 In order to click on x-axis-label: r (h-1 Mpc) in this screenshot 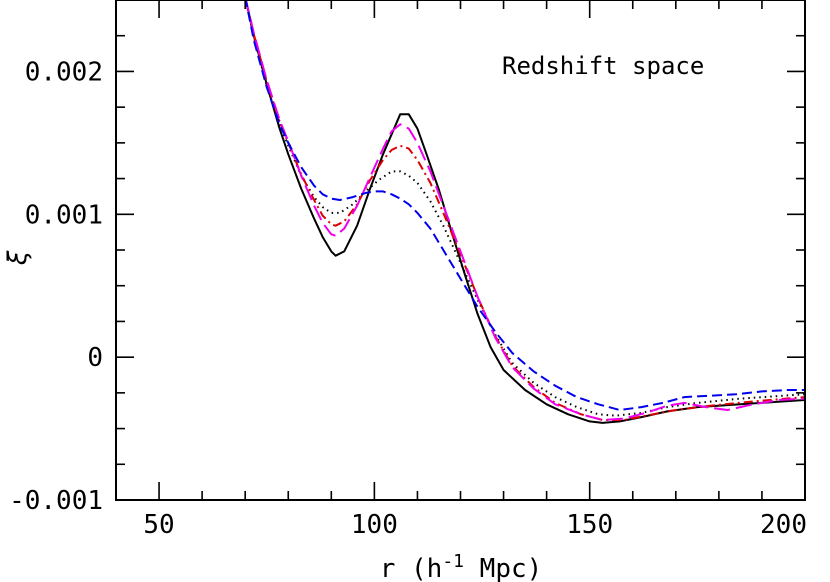, I will do `click(461, 566)`.